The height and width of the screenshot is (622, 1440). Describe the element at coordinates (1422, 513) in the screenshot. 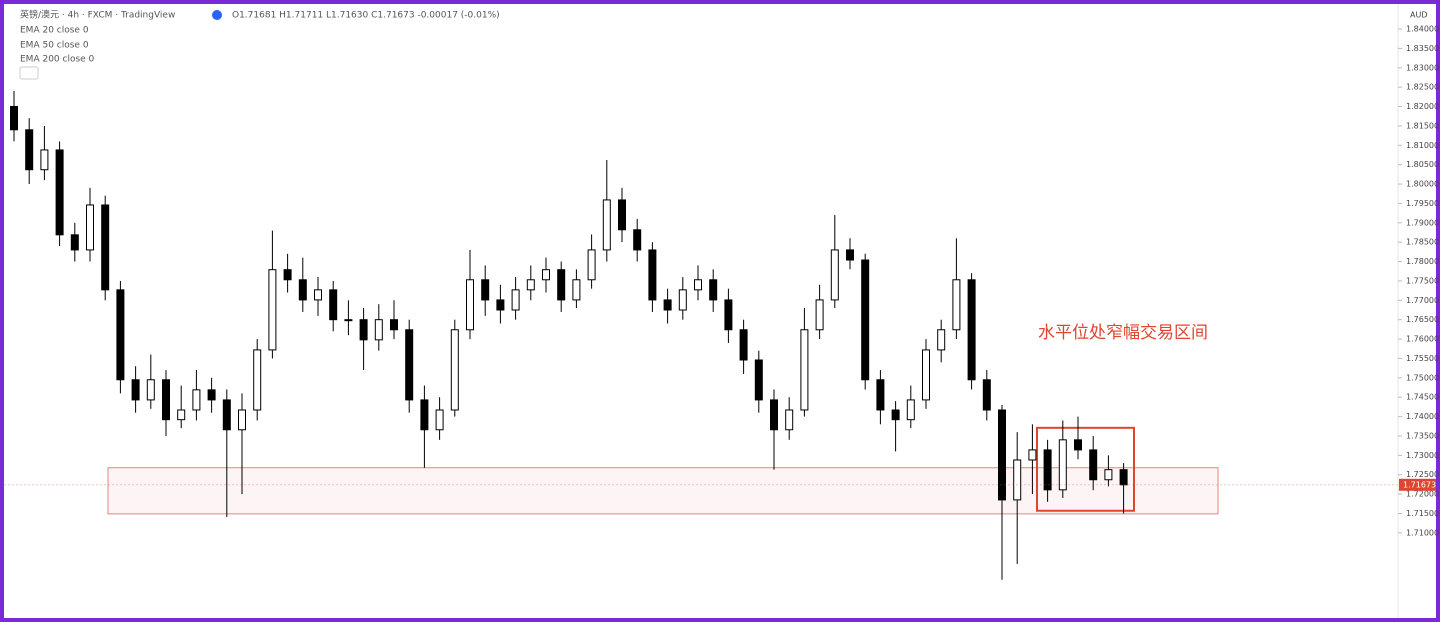

I see `y-tick-label: 1.71500` at that location.